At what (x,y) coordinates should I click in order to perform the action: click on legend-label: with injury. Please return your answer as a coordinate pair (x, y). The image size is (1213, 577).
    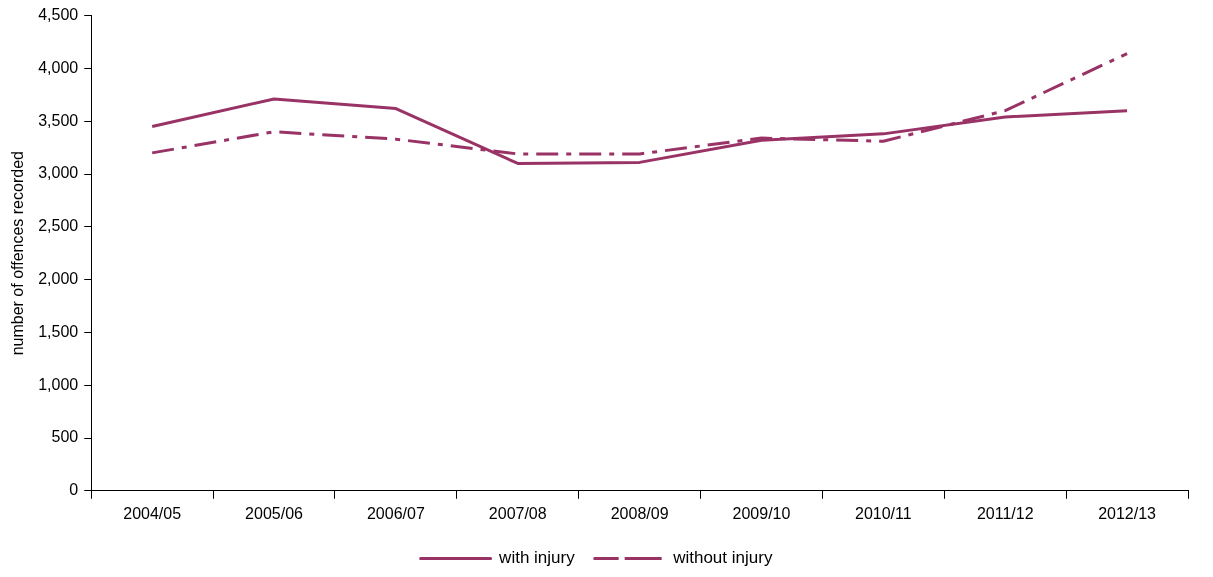
    Looking at the image, I should click on (537, 558).